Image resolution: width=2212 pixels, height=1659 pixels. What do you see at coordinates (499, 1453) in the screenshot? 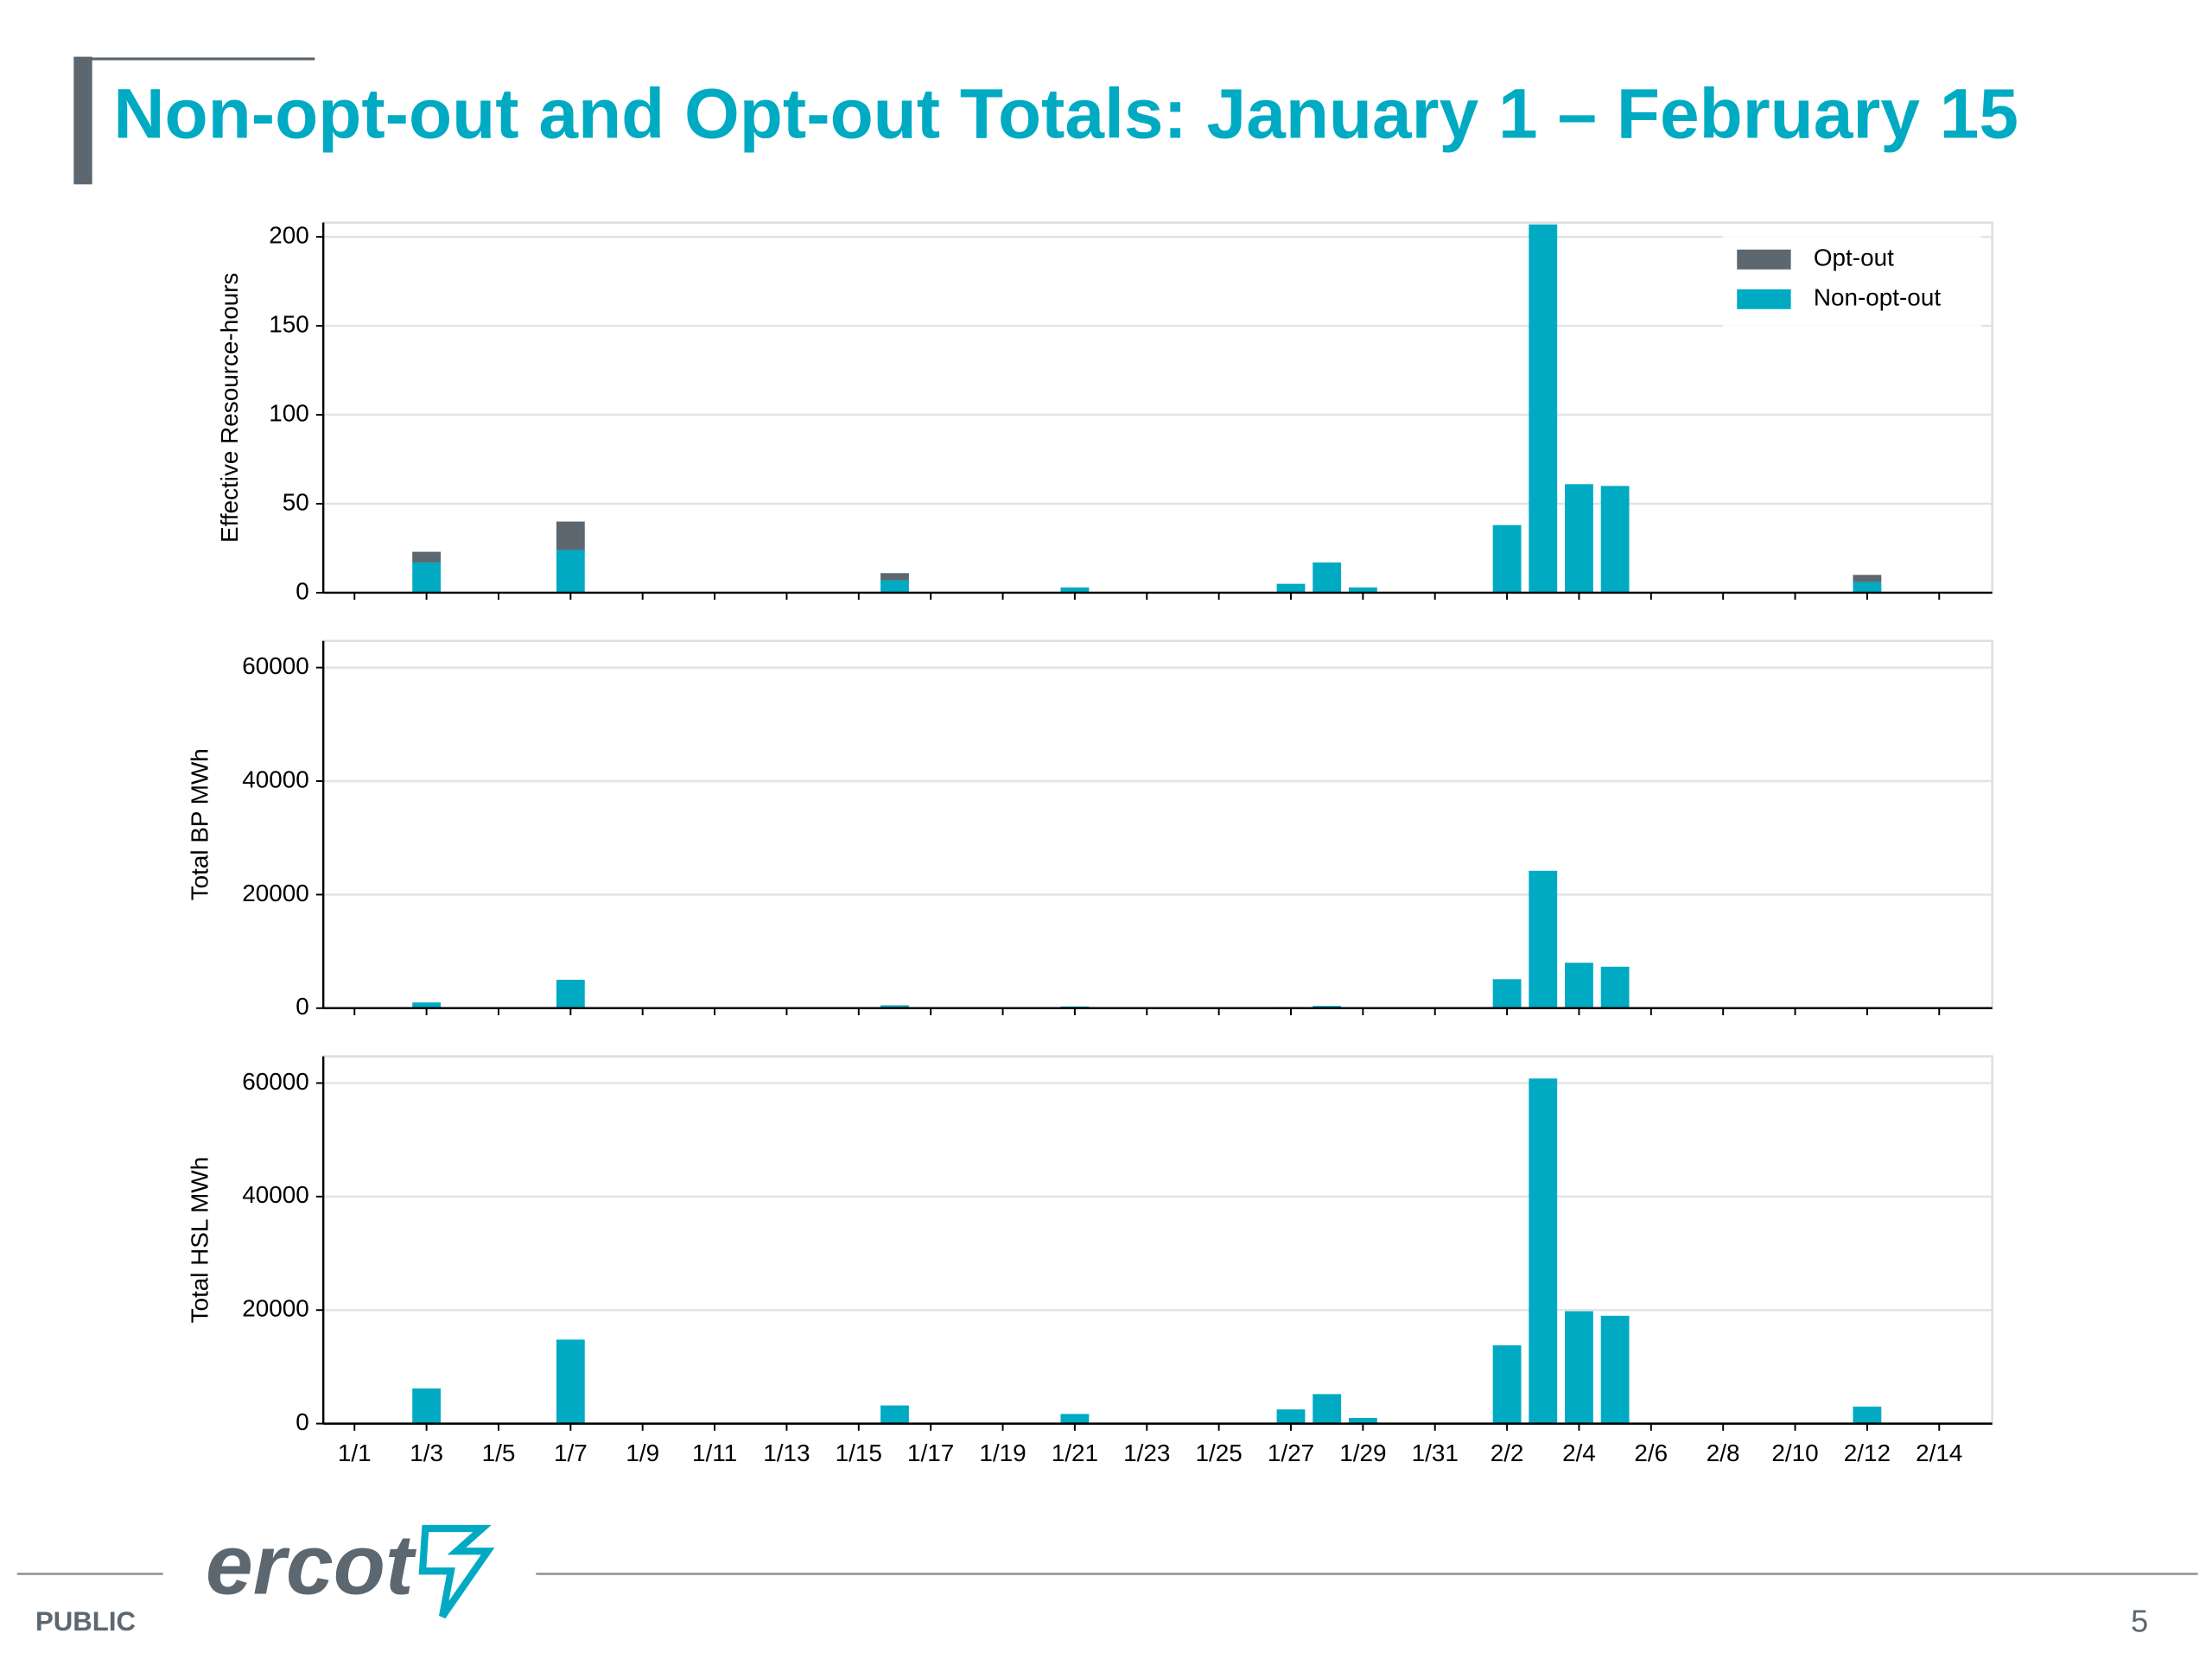
I see `x-tick-label: 1/5` at bounding box center [499, 1453].